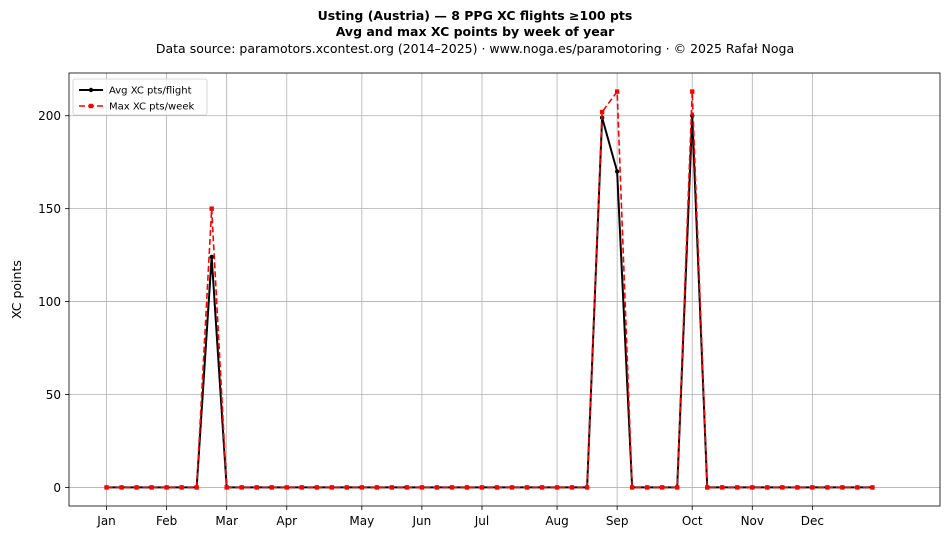 This screenshot has width=950, height=539. Describe the element at coordinates (286, 521) in the screenshot. I see `x-tick-label: Apr` at that location.